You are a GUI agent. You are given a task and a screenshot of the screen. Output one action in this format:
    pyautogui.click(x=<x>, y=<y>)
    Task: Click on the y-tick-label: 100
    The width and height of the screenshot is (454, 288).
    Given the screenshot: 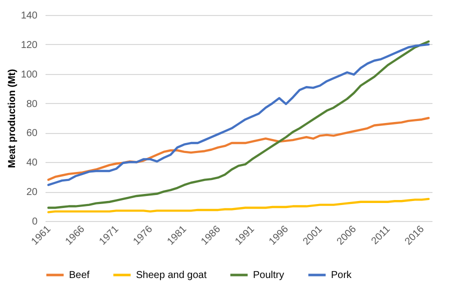 What is the action you would take?
    pyautogui.click(x=29, y=74)
    